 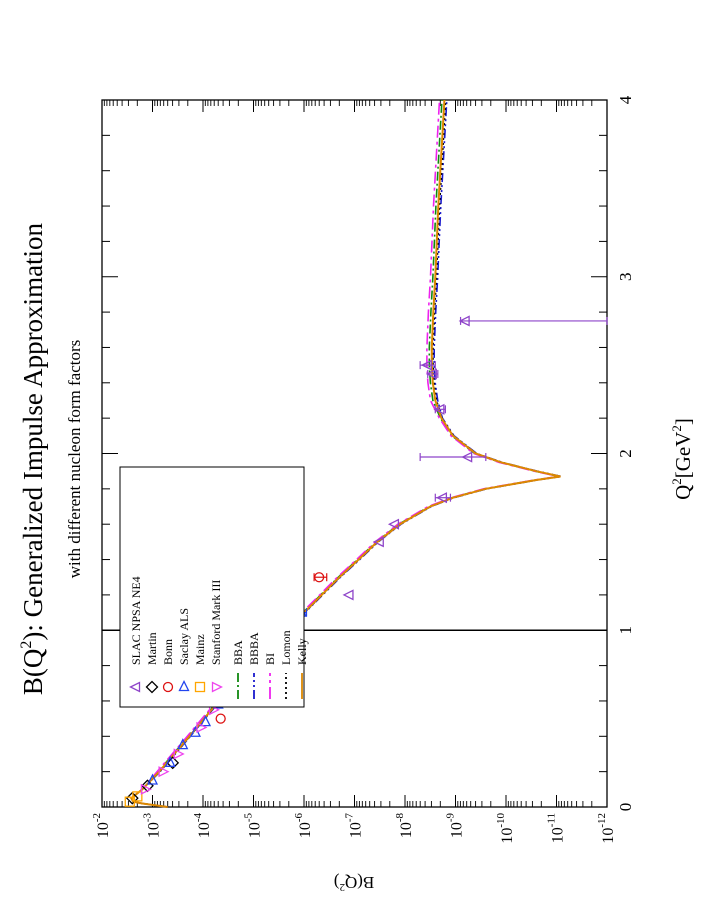 What do you see at coordinates (135, 687) in the screenshot?
I see `legend-marker-slac-npsa-ne4` at bounding box center [135, 687].